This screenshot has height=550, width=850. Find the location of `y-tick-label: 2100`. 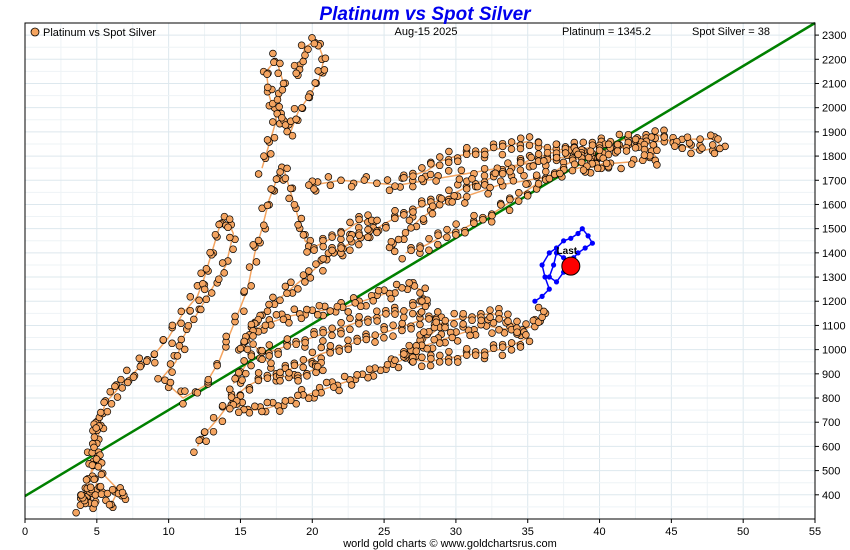

y-tick-label: 2100 is located at coordinates (834, 84).